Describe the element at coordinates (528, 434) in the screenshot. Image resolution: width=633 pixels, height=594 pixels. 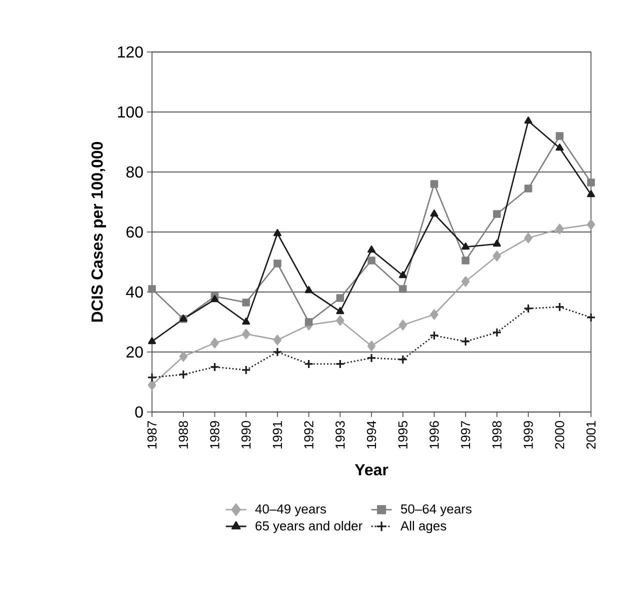
I see `x-tick-label: 1999` at that location.